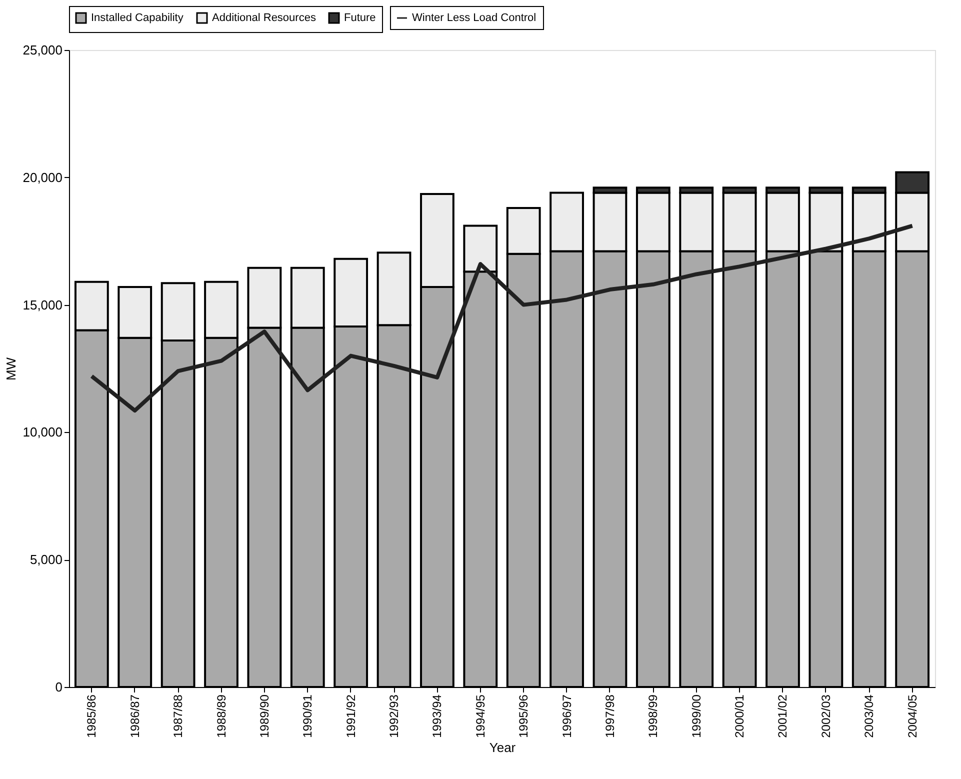  I want to click on legend-label: Additional Resources, so click(264, 18).